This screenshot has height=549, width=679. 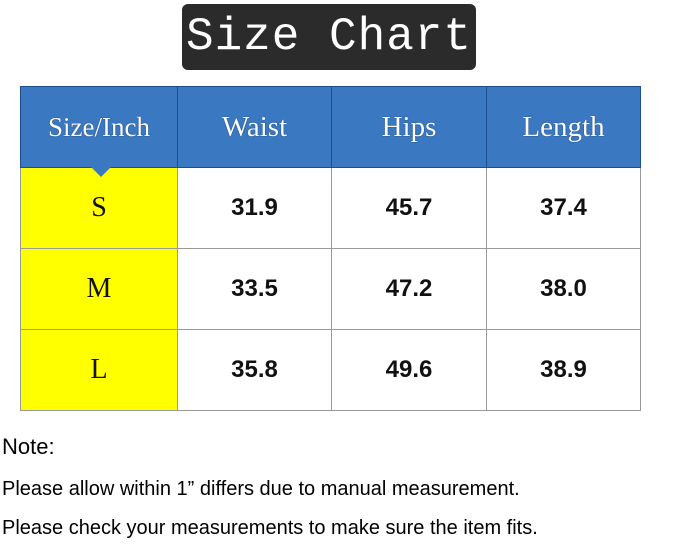 What do you see at coordinates (101, 171) in the screenshot?
I see `notch-decoration` at bounding box center [101, 171].